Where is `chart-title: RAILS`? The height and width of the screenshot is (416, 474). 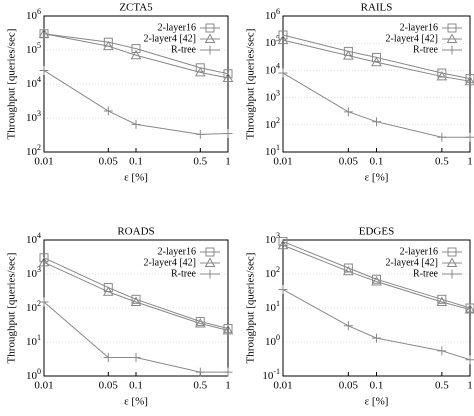
chart-title: RAILS is located at coordinates (377, 8).